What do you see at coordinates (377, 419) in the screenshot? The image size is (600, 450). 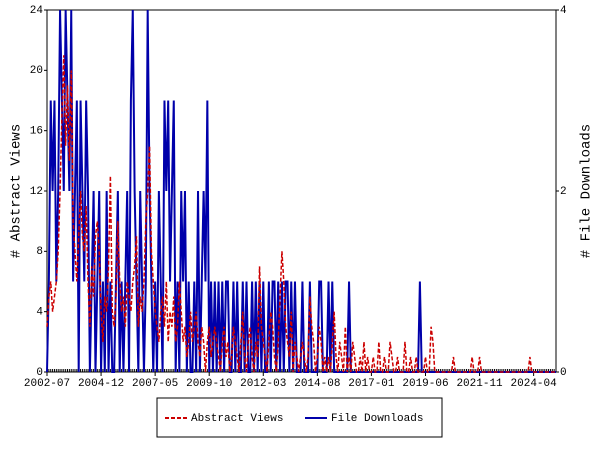 I see `legend-label: File Downloads` at bounding box center [377, 419].